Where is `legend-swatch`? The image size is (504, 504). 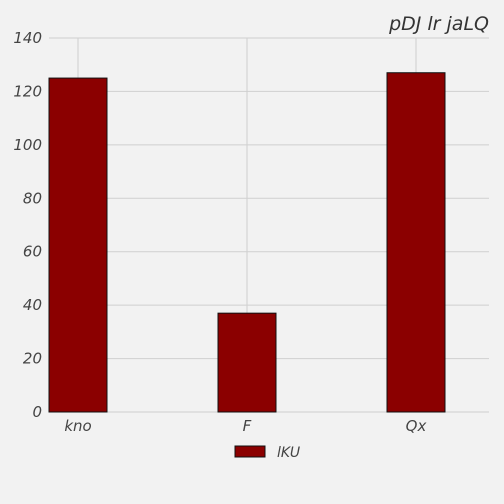 legend-swatch is located at coordinates (250, 451).